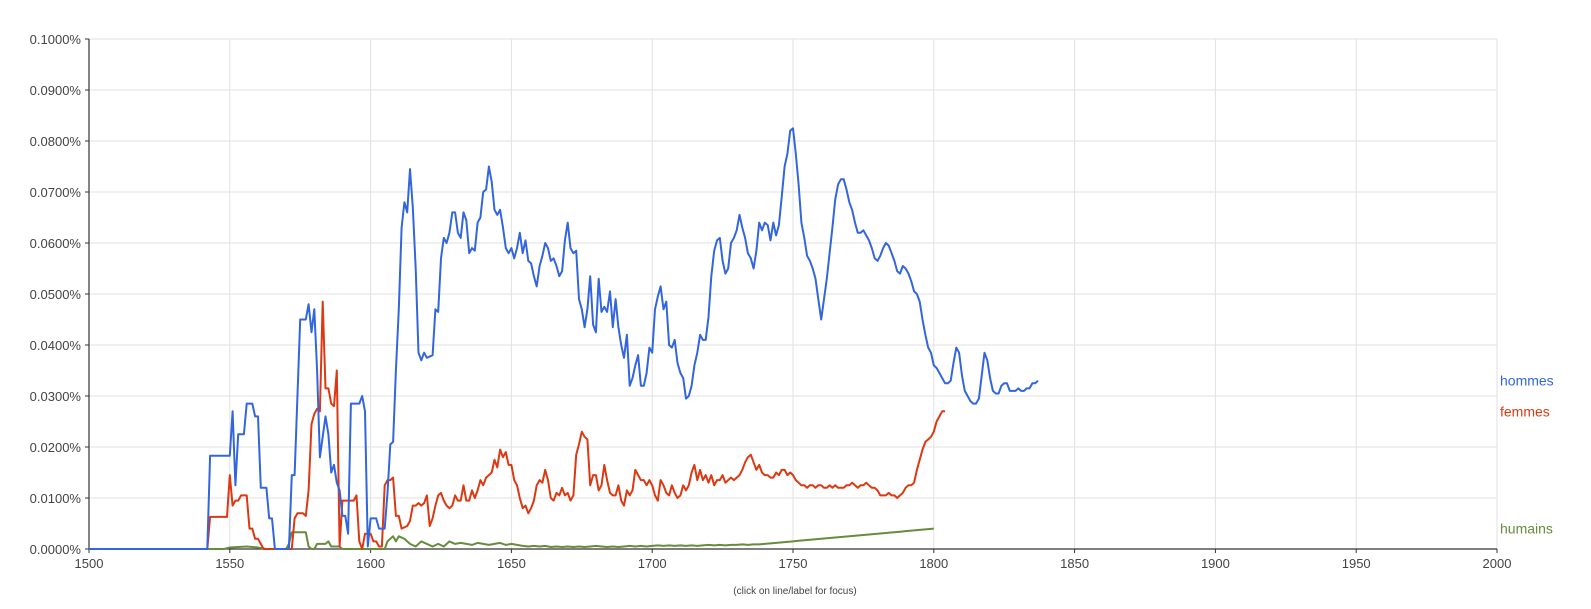 The image size is (1591, 609). What do you see at coordinates (56, 39) in the screenshot?
I see `y-tick-label: 0.1000%` at bounding box center [56, 39].